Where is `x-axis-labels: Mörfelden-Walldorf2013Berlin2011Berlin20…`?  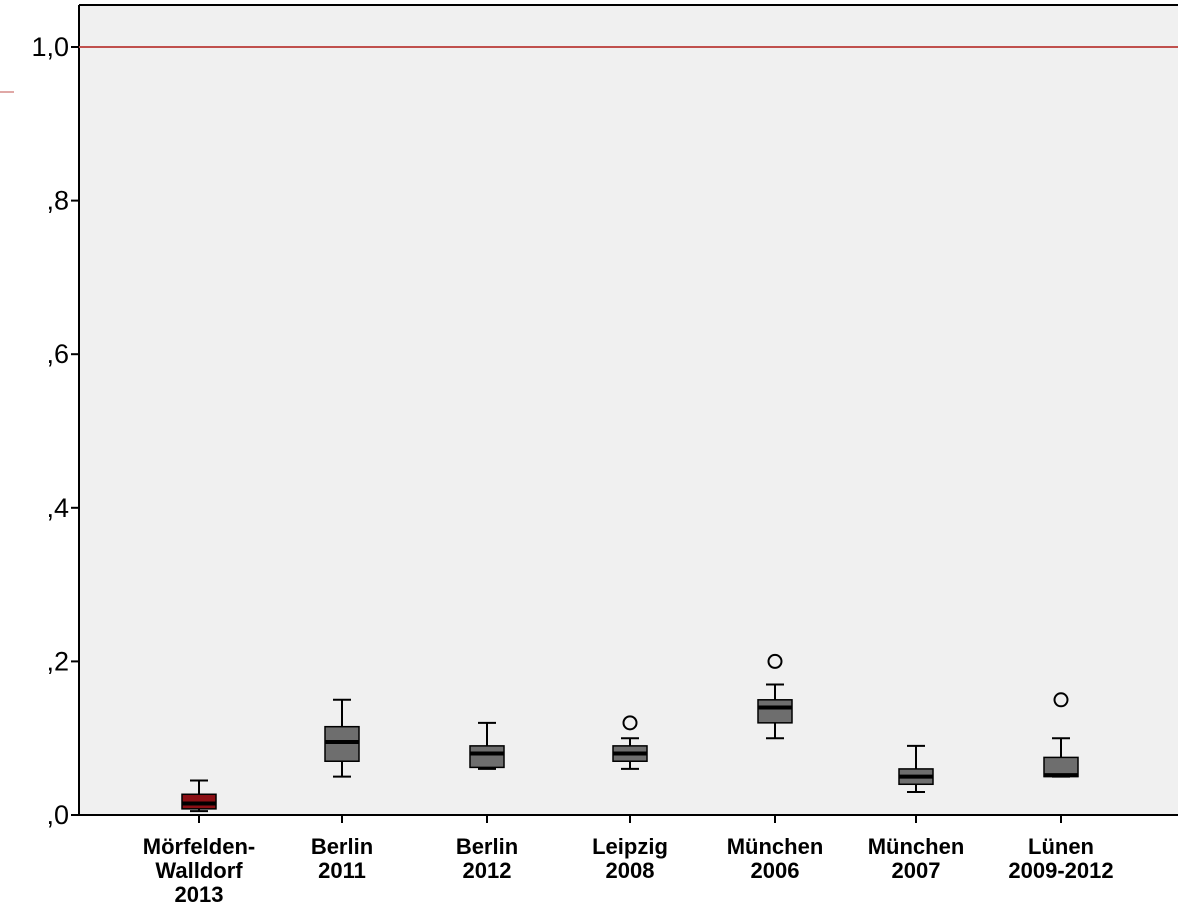 x-axis-labels: Mörfelden-Walldorf2013Berlin2011Berlin20… is located at coordinates (628, 861).